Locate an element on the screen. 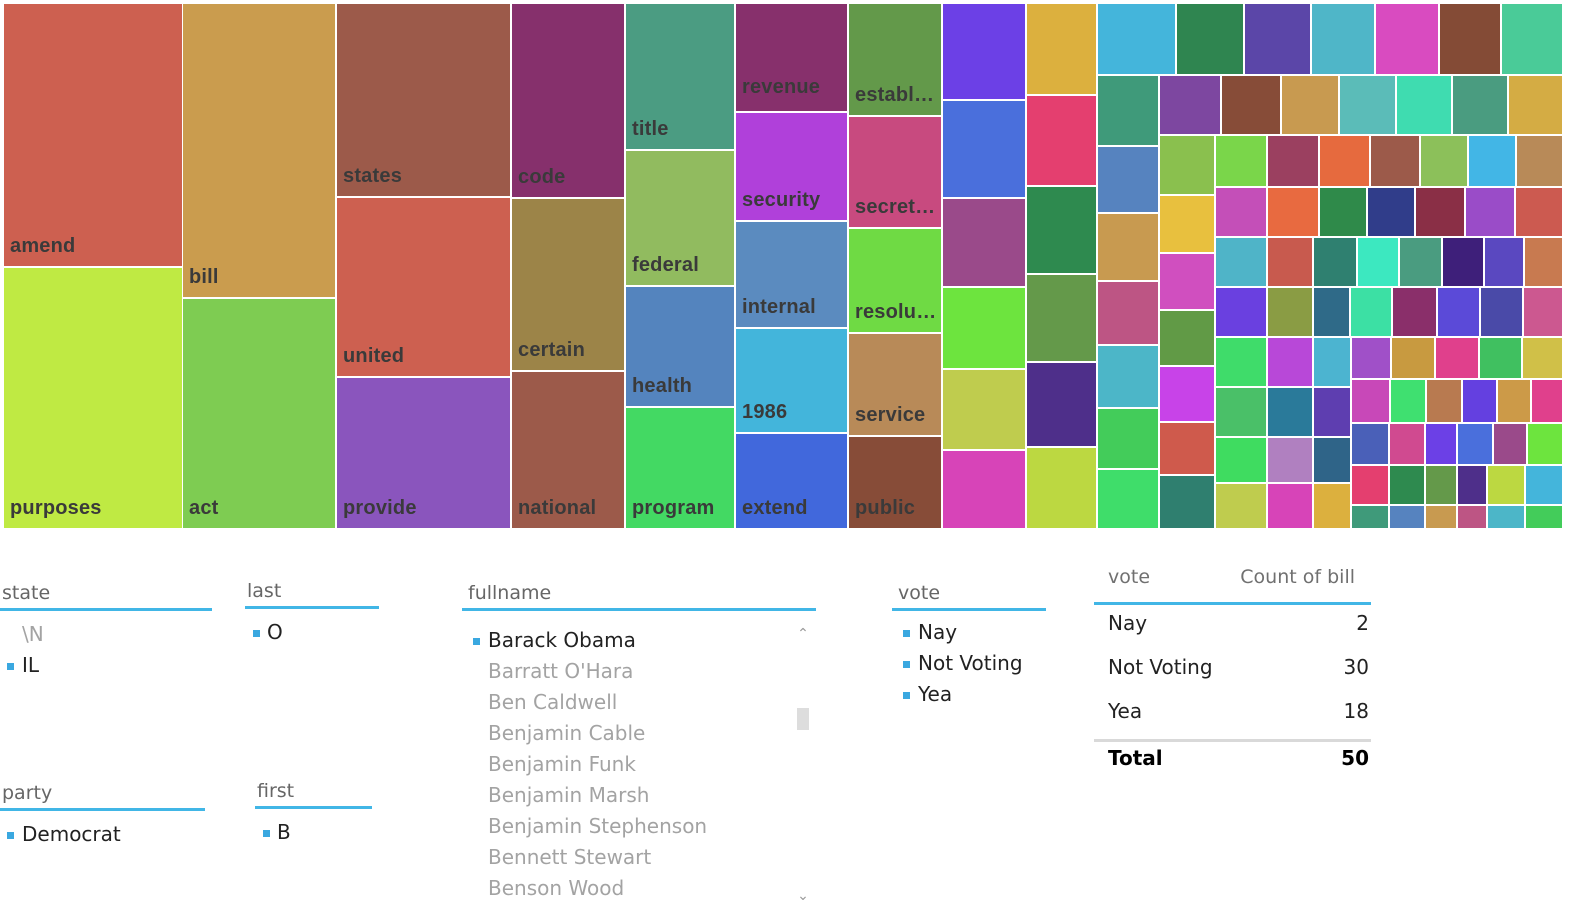 Image resolution: width=1579 pixels, height=920 pixels. treemap-tile: extend is located at coordinates (791, 481).